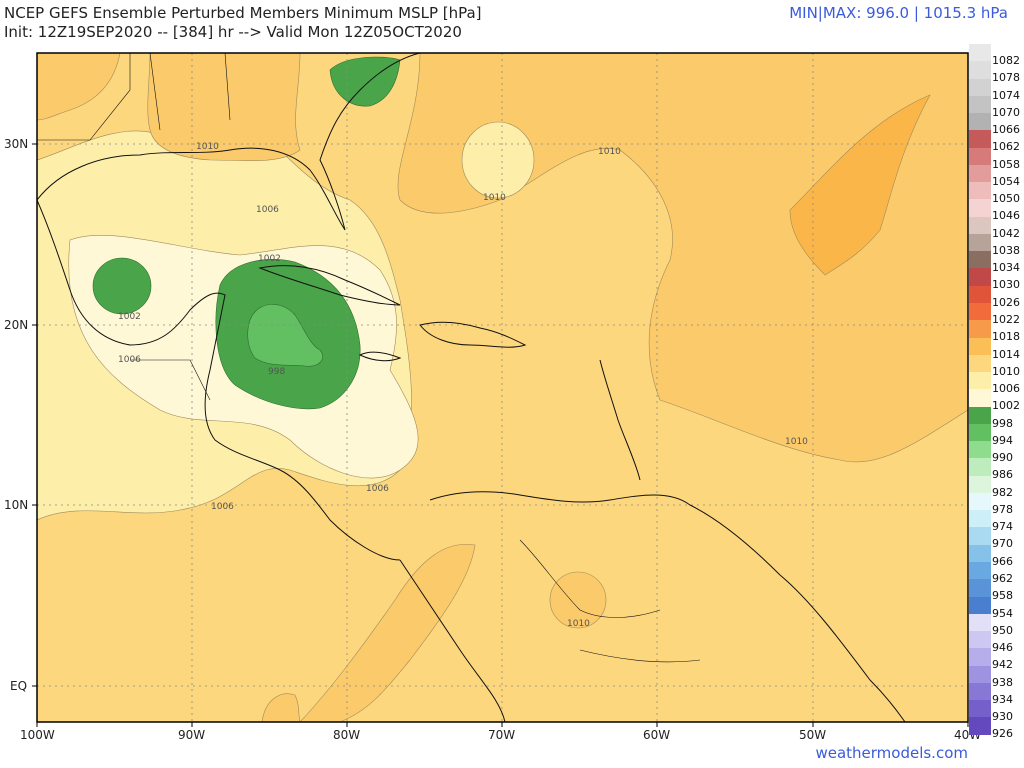 The width and height of the screenshot is (1024, 768). What do you see at coordinates (898, 13) in the screenshot?
I see `min-max-readout: MIN|MAX: 996.0 | 1015.3 hPa` at bounding box center [898, 13].